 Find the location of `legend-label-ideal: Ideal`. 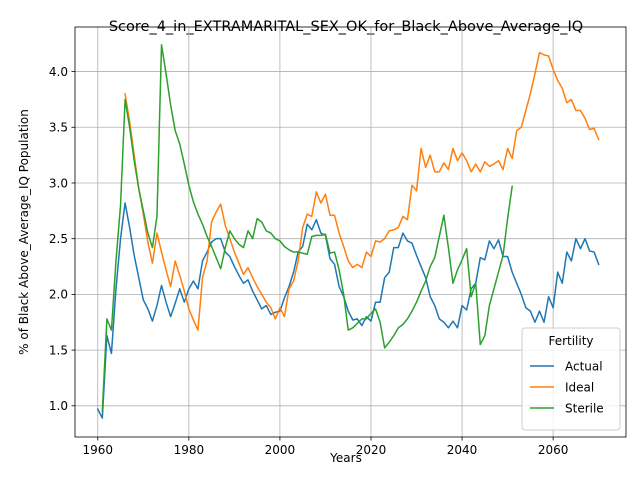

legend-label-ideal: Ideal is located at coordinates (579, 387).